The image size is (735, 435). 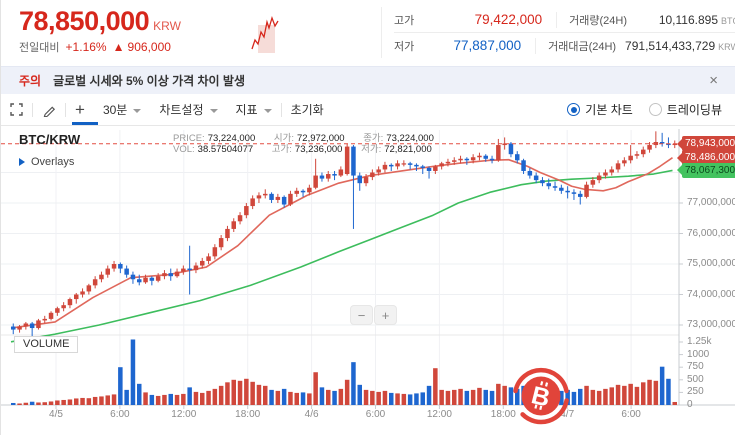 What do you see at coordinates (84, 21) in the screenshot?
I see `current-price: 78,850,000` at bounding box center [84, 21].